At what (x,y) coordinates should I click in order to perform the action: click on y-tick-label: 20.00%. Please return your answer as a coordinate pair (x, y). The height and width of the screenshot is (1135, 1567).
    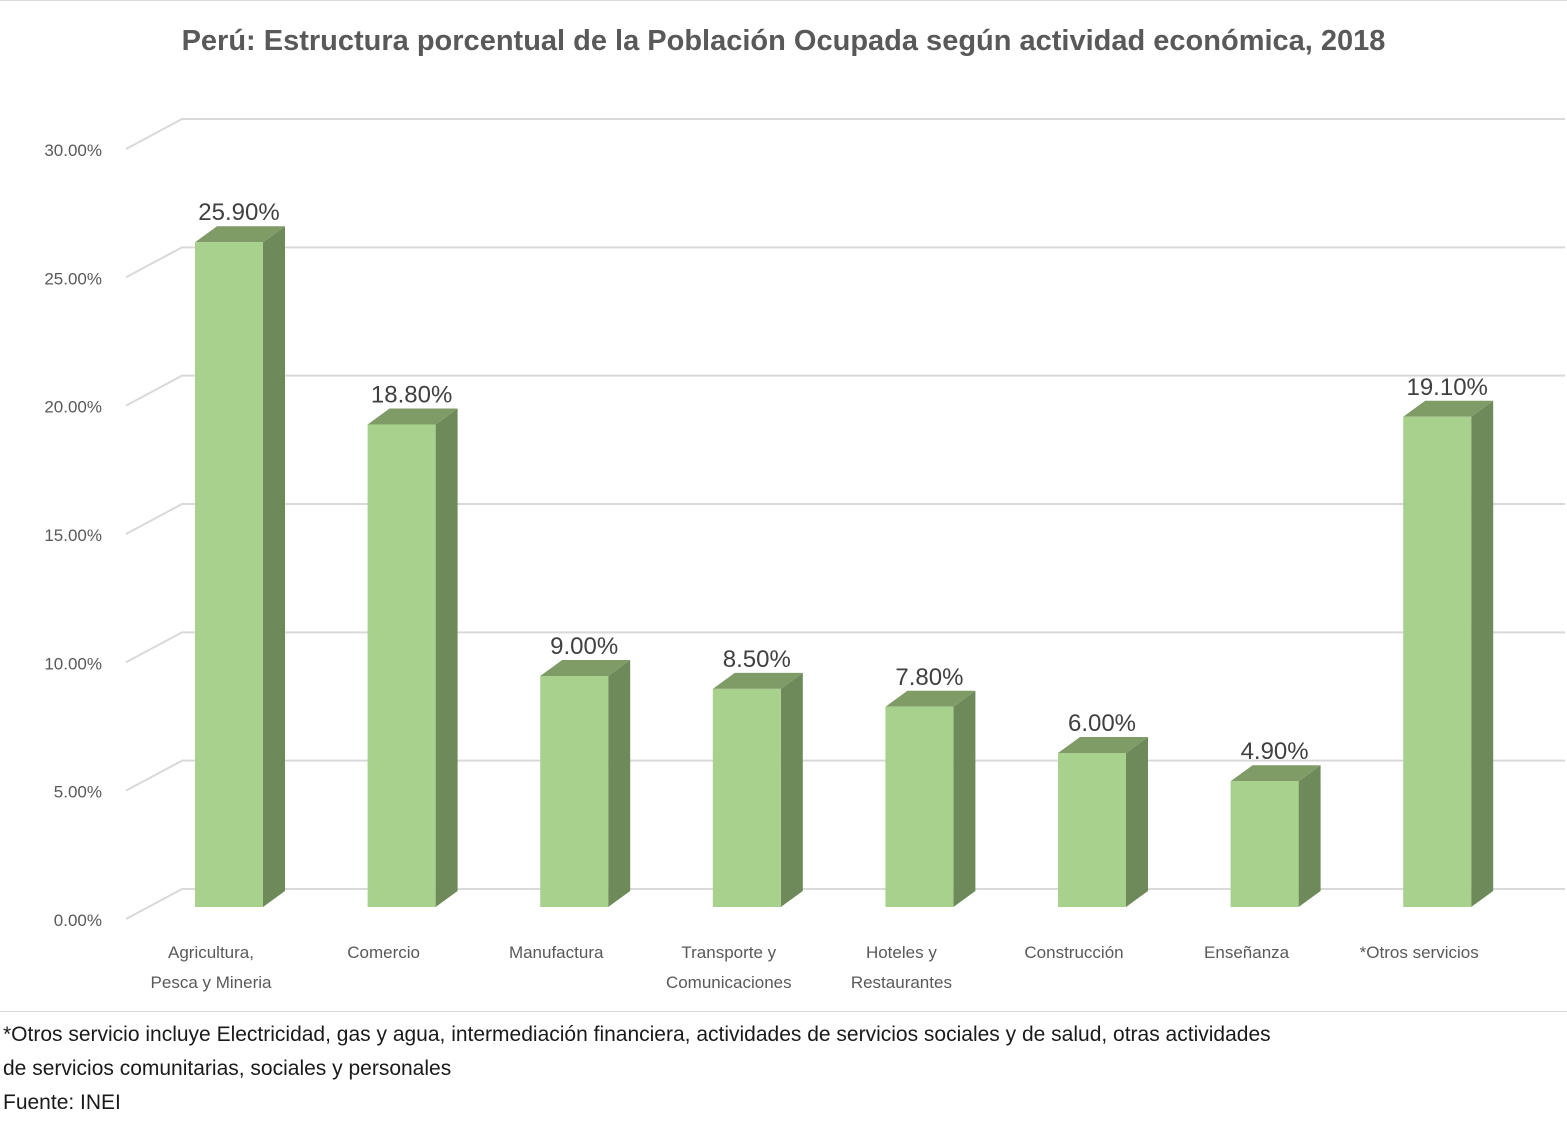
    Looking at the image, I should click on (73, 407).